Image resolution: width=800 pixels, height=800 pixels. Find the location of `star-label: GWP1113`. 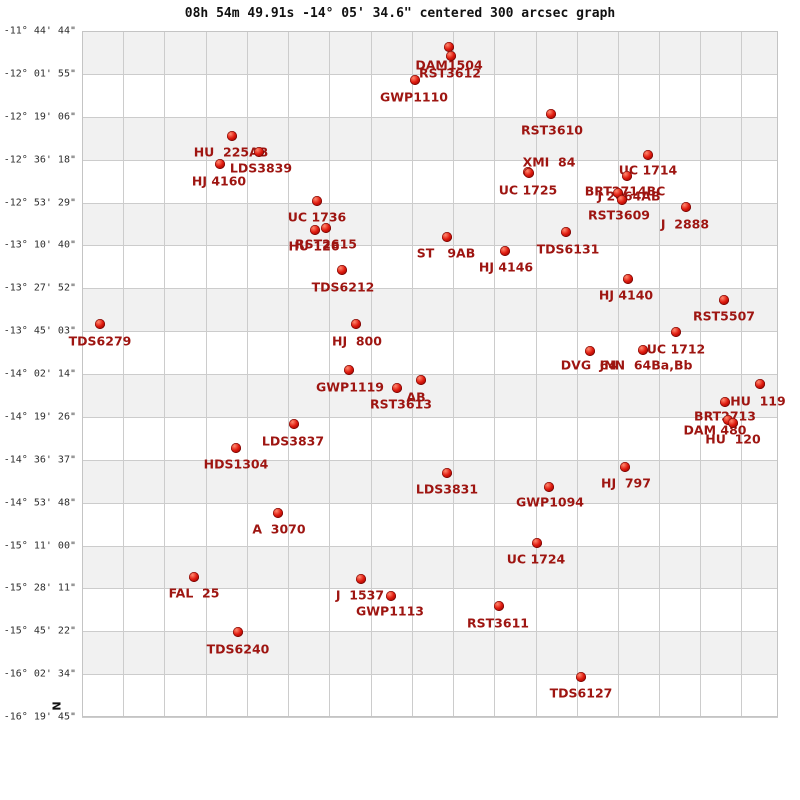

star-label: GWP1113 is located at coordinates (390, 611).